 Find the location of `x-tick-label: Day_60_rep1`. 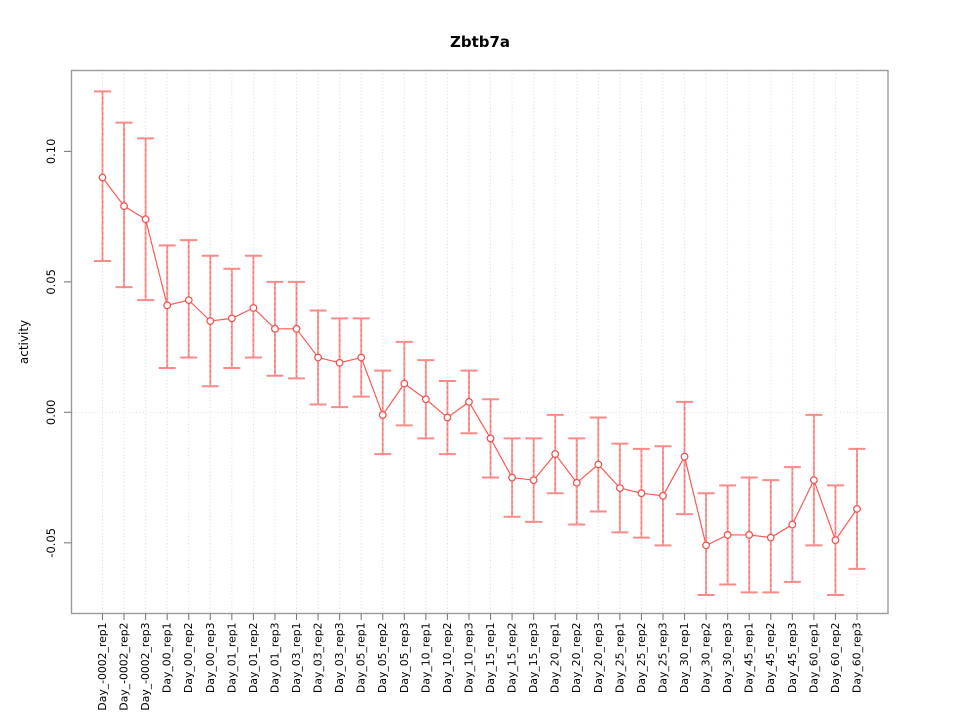

x-tick-label: Day_60_rep1 is located at coordinates (813, 658).